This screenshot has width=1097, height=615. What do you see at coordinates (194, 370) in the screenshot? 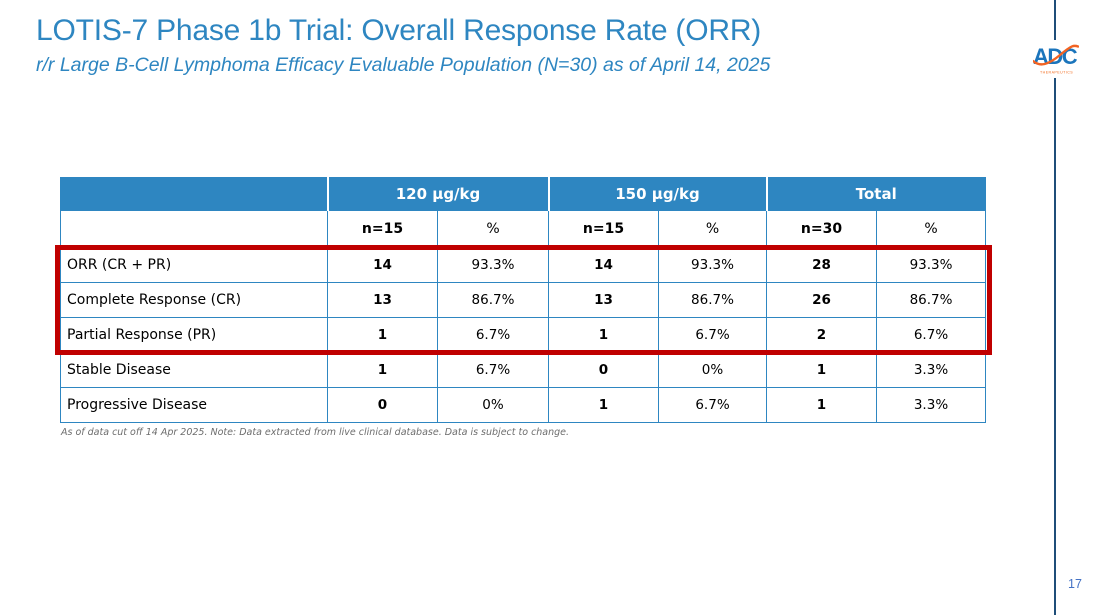
I see `row-label: Stable Disease` at bounding box center [194, 370].